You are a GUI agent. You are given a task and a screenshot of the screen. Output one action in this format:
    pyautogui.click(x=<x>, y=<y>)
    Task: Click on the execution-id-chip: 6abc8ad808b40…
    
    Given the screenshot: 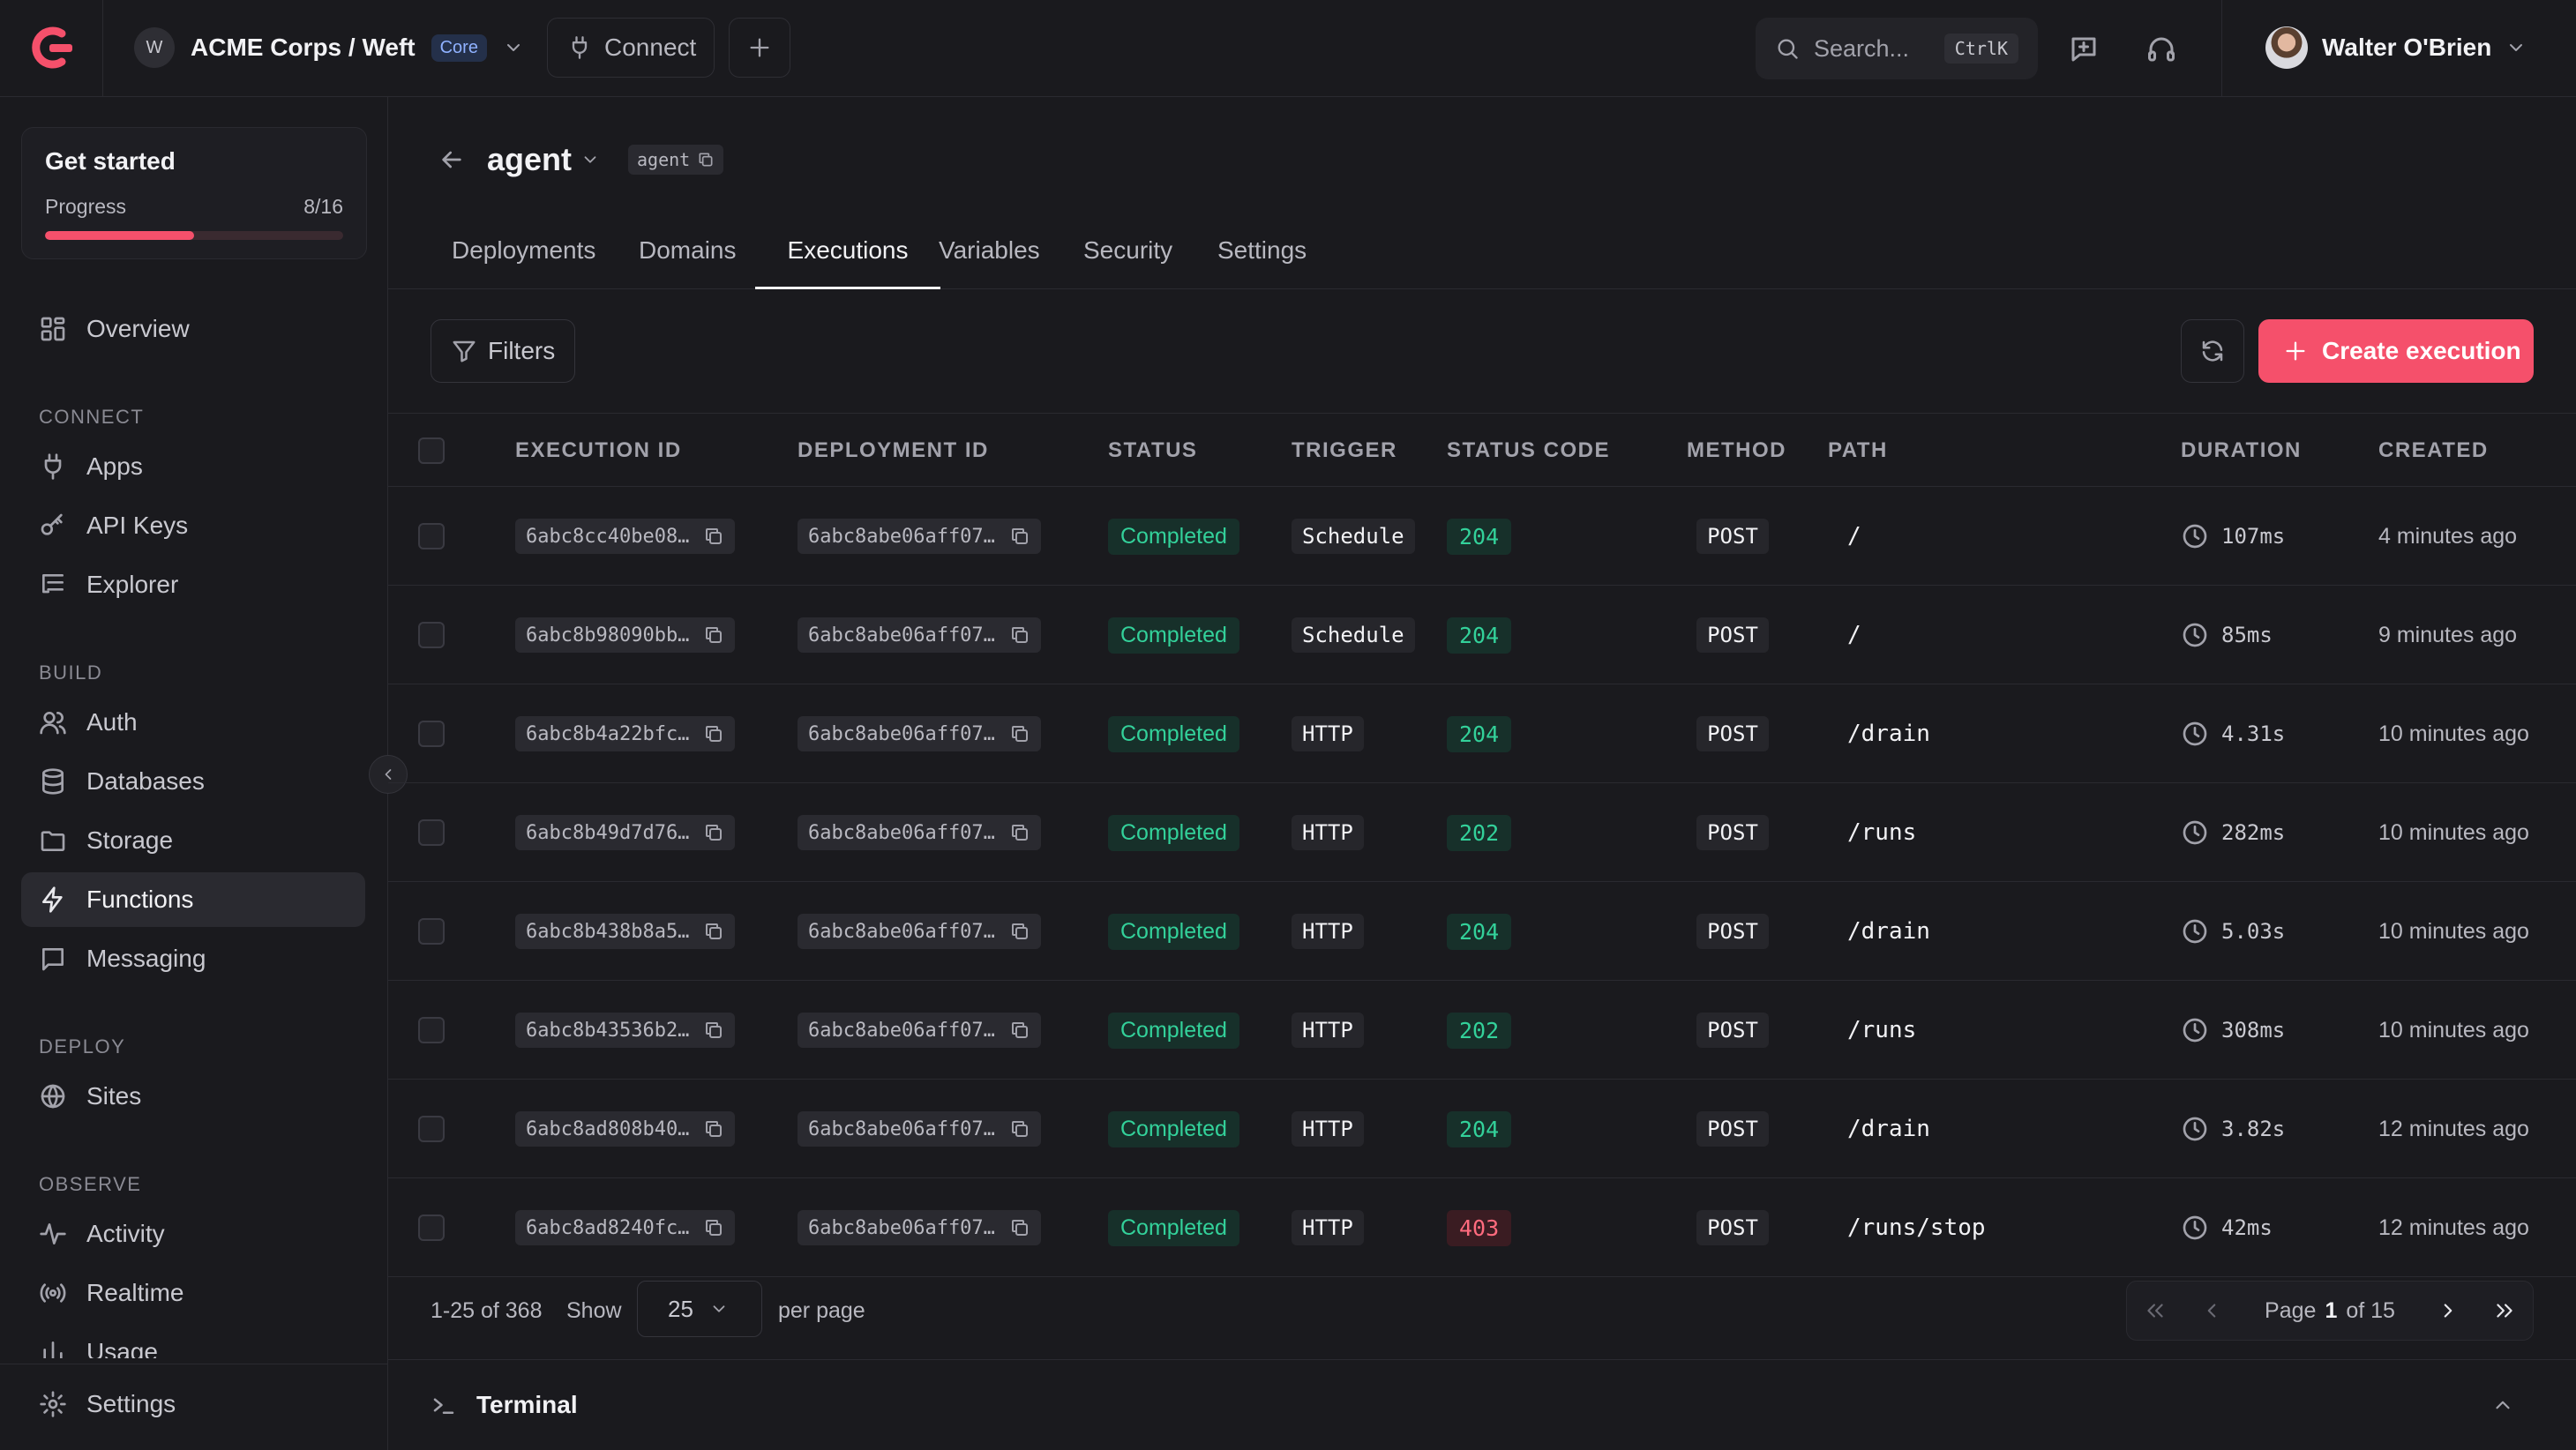 What is the action you would take?
    pyautogui.click(x=626, y=1129)
    